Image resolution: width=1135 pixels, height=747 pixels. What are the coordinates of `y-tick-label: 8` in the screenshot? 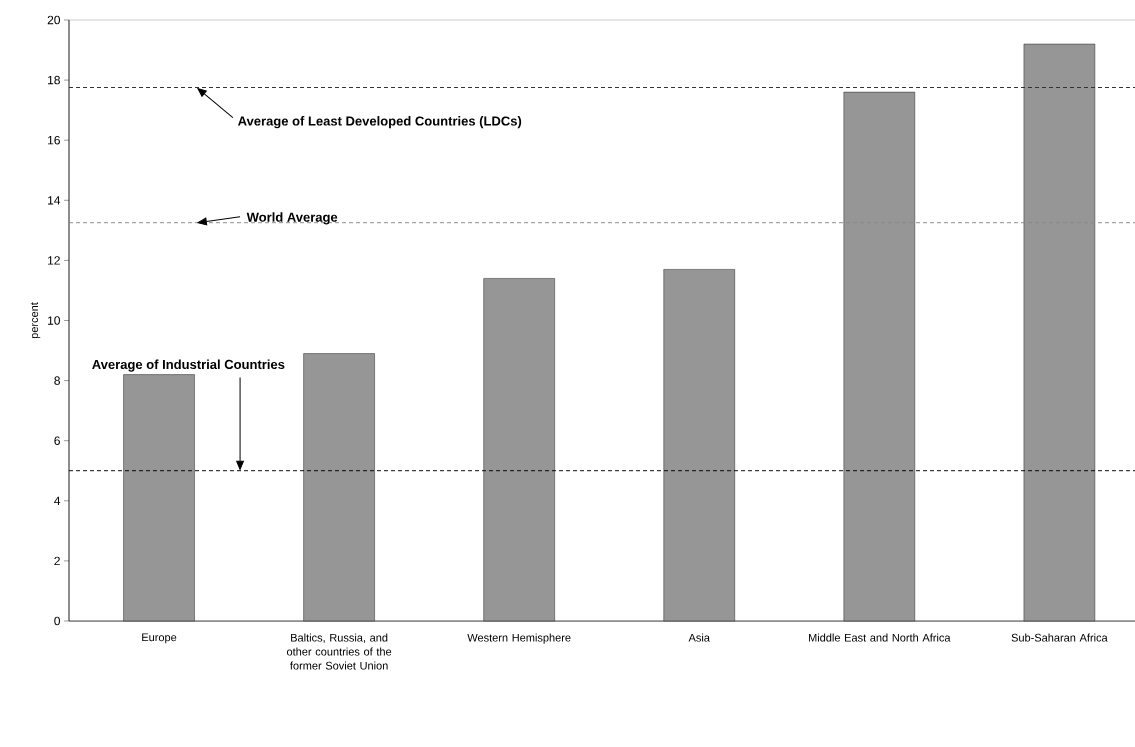 It's located at (57, 380).